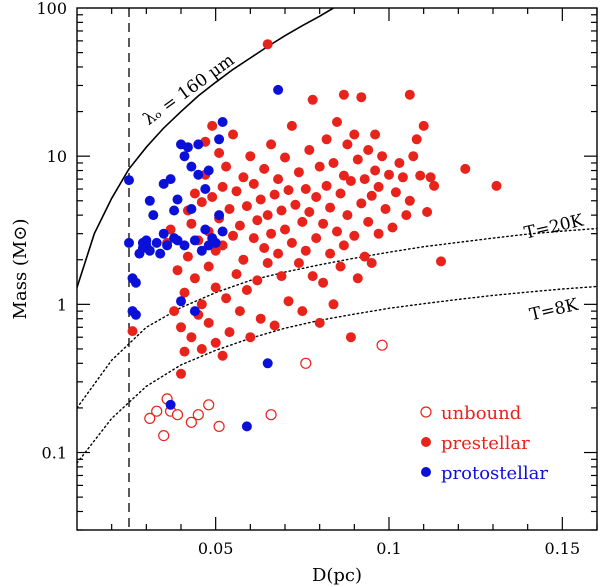  Describe the element at coordinates (553, 227) in the screenshot. I see `curve-label-T20: T=20K` at that location.